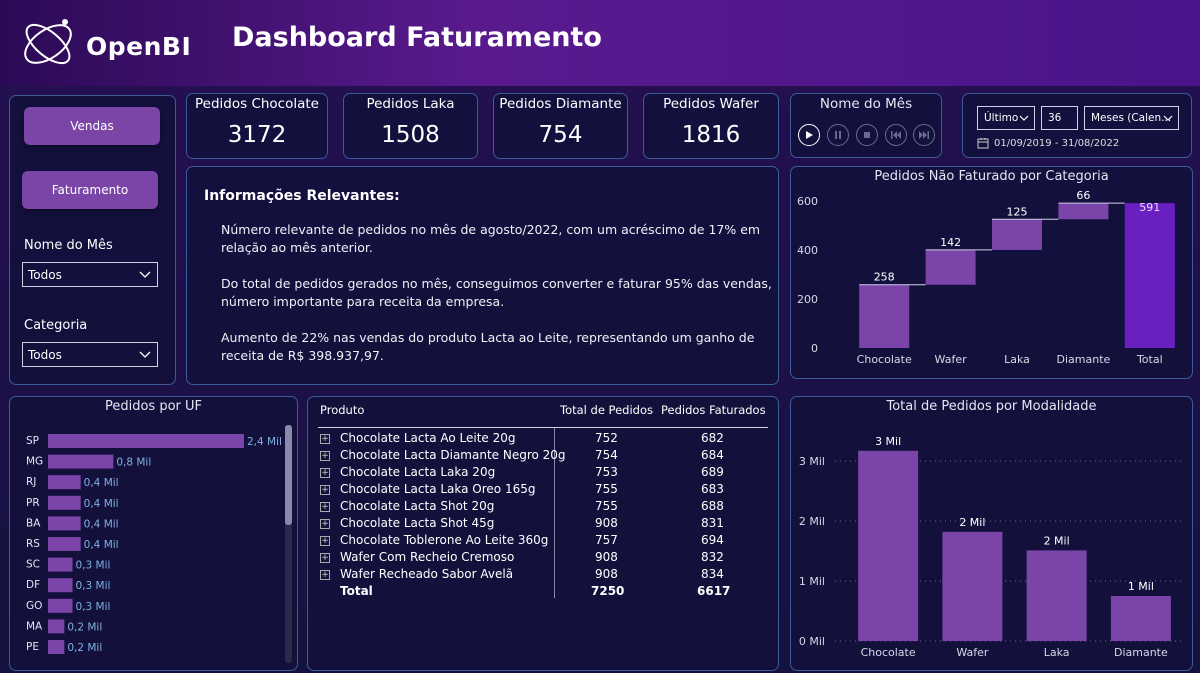 This screenshot has height=673, width=1200. Describe the element at coordinates (90, 190) in the screenshot. I see `faturamento-button: Faturamento` at that location.